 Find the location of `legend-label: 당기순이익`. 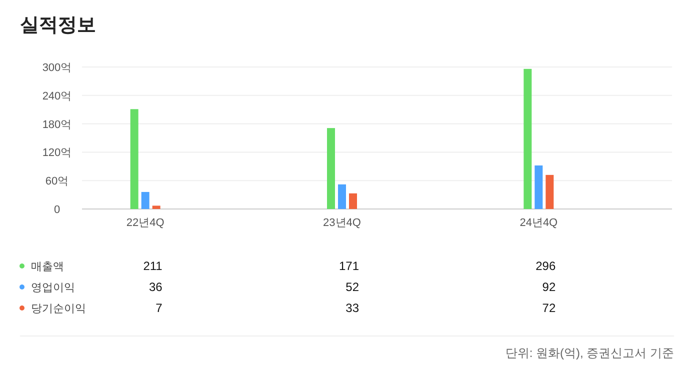

legend-label: 당기순이익 is located at coordinates (58, 309).